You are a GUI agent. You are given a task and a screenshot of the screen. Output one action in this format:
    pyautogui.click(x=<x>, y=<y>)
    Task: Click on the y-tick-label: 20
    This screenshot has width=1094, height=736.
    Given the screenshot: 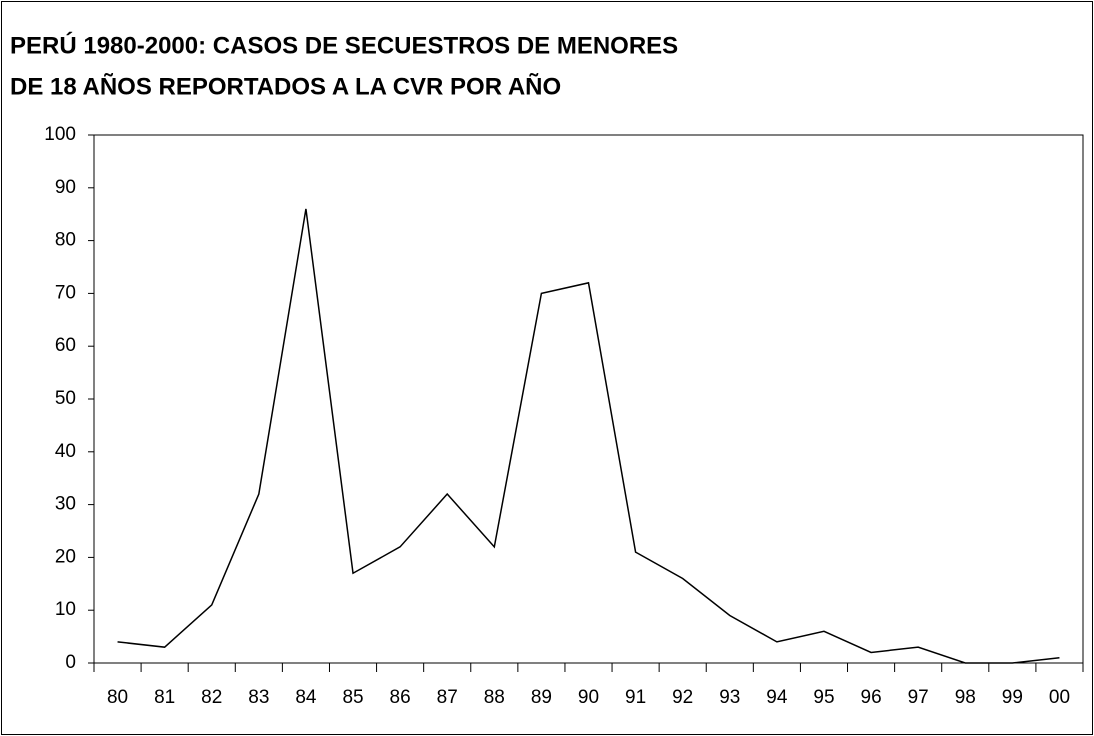 What is the action you would take?
    pyautogui.click(x=65, y=556)
    